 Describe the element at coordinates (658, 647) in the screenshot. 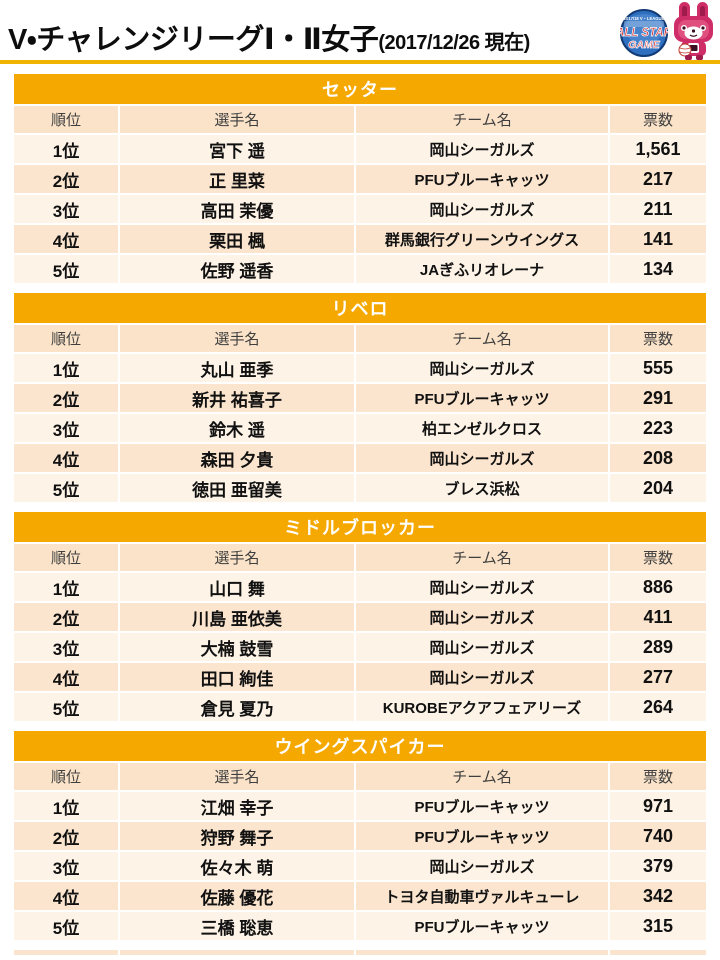

I see `votes-cell: 289` at that location.